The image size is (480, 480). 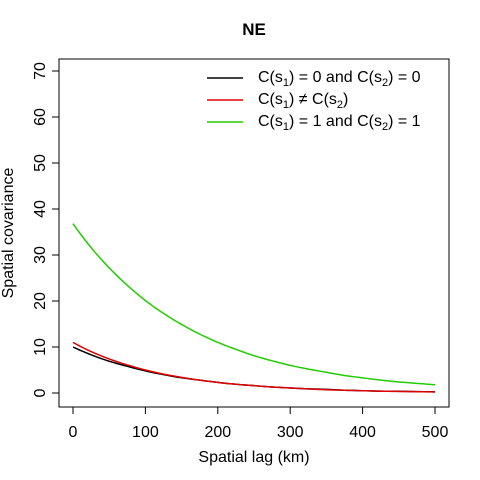 I want to click on x-axis: 0 100 200 300 400 500, so click(x=259, y=423).